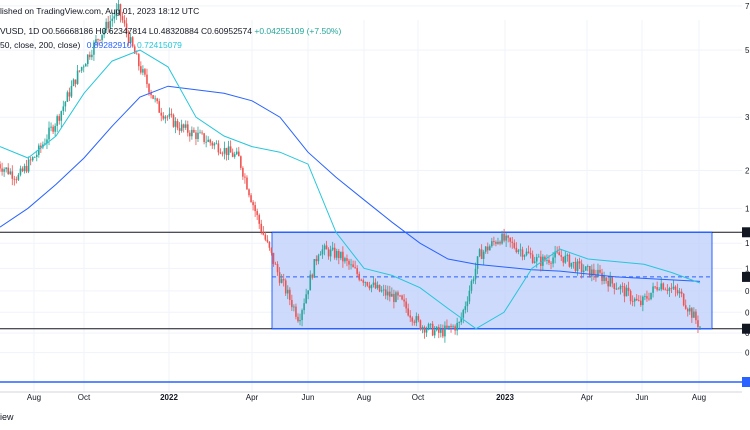  Describe the element at coordinates (505, 397) in the screenshot. I see `x-tick-label: 2023` at that location.